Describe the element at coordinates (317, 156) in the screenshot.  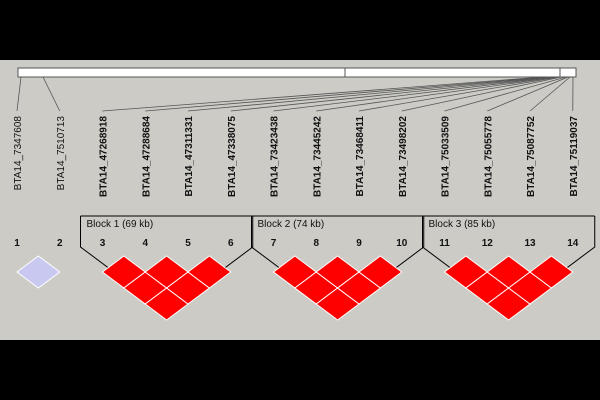
I see `marker-name: BTA14_73445242` at that location.